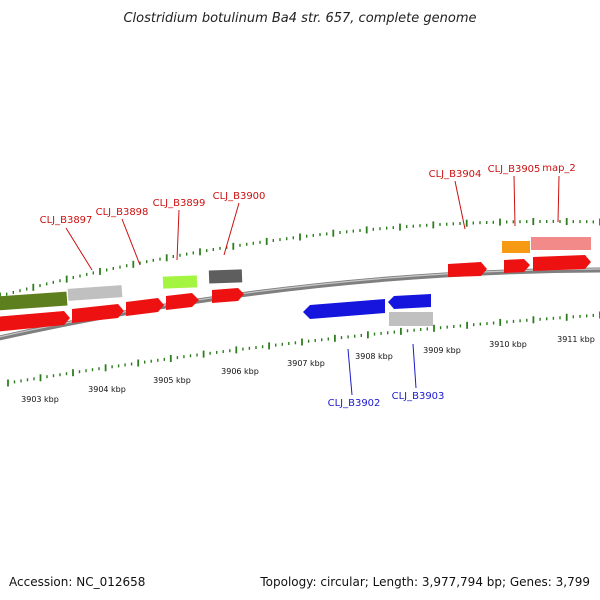 This screenshot has width=600, height=600. I want to click on kbp-label: 3906 kbp, so click(240, 371).